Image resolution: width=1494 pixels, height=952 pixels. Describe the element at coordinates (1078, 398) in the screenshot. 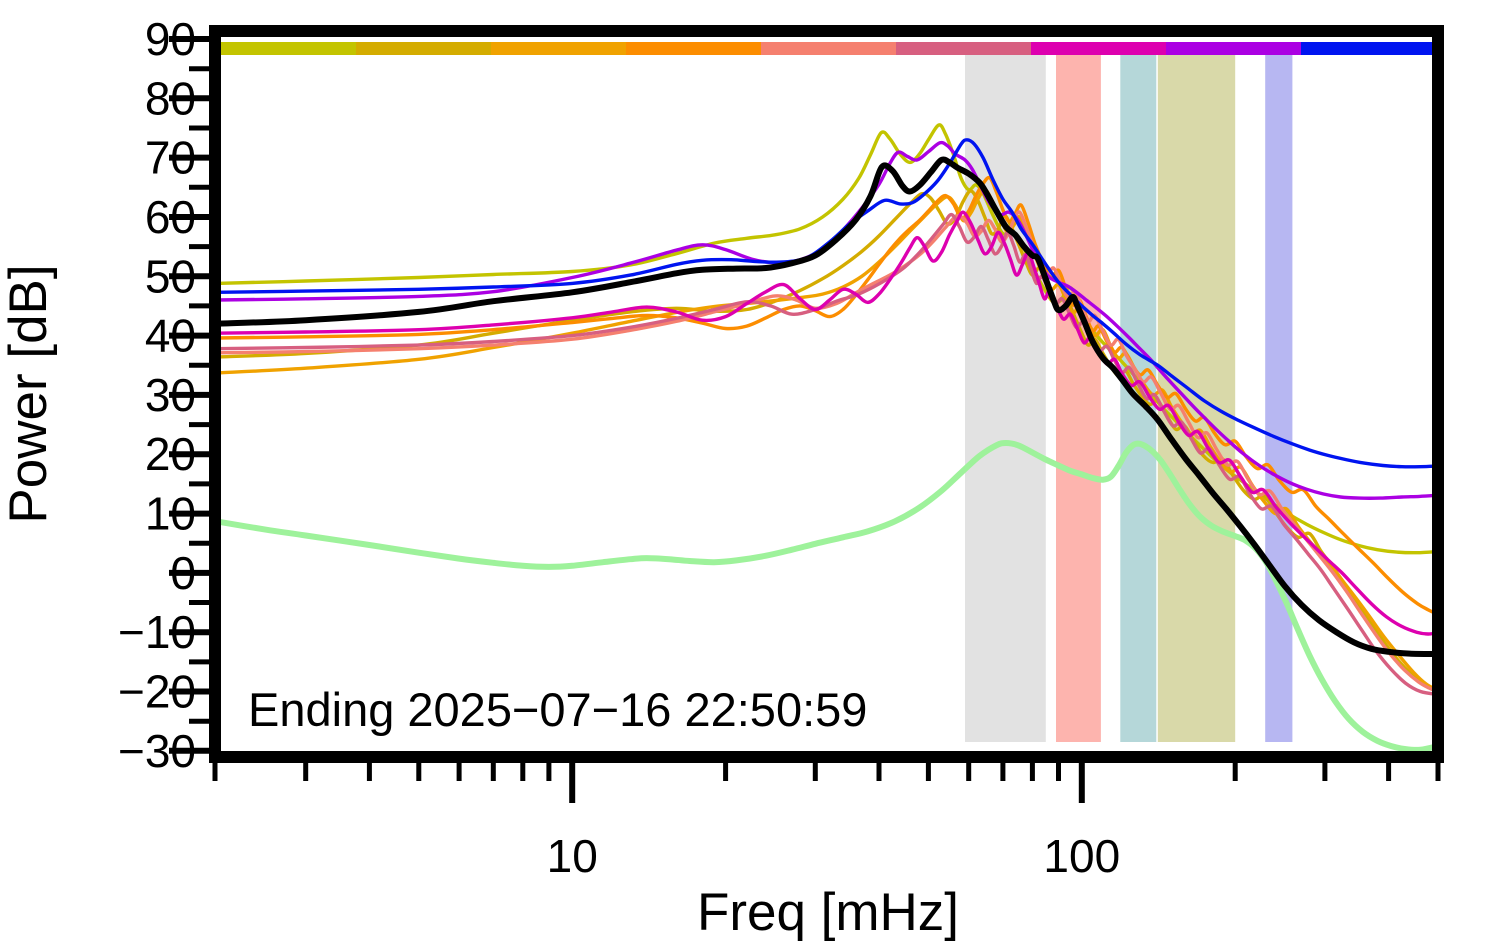

I see `band-pink` at that location.